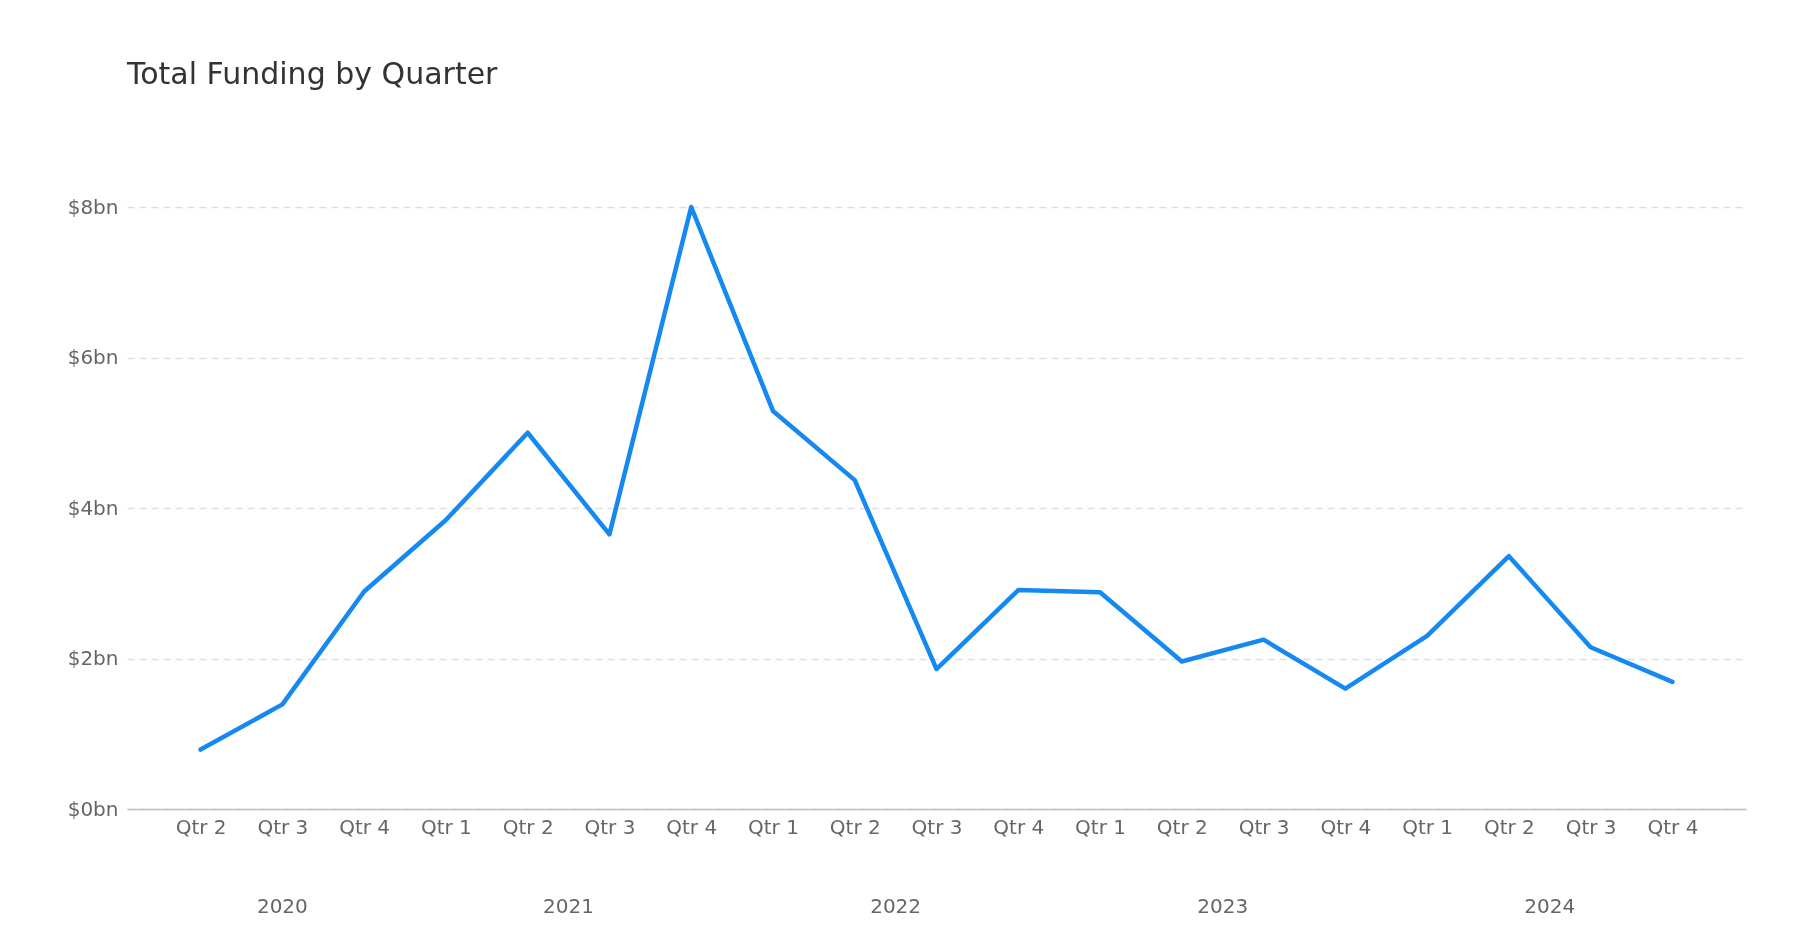 The width and height of the screenshot is (1800, 930). What do you see at coordinates (93, 206) in the screenshot?
I see `y-tick-label: $8bn` at bounding box center [93, 206].